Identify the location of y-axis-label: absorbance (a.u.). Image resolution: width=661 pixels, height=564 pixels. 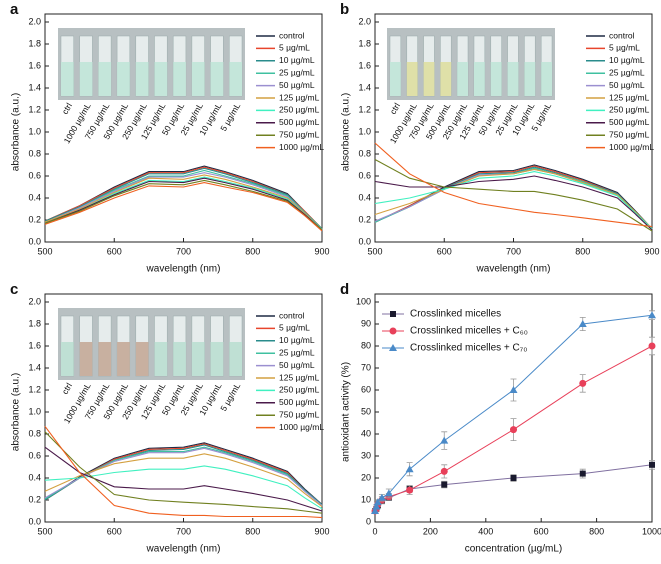
(16, 412).